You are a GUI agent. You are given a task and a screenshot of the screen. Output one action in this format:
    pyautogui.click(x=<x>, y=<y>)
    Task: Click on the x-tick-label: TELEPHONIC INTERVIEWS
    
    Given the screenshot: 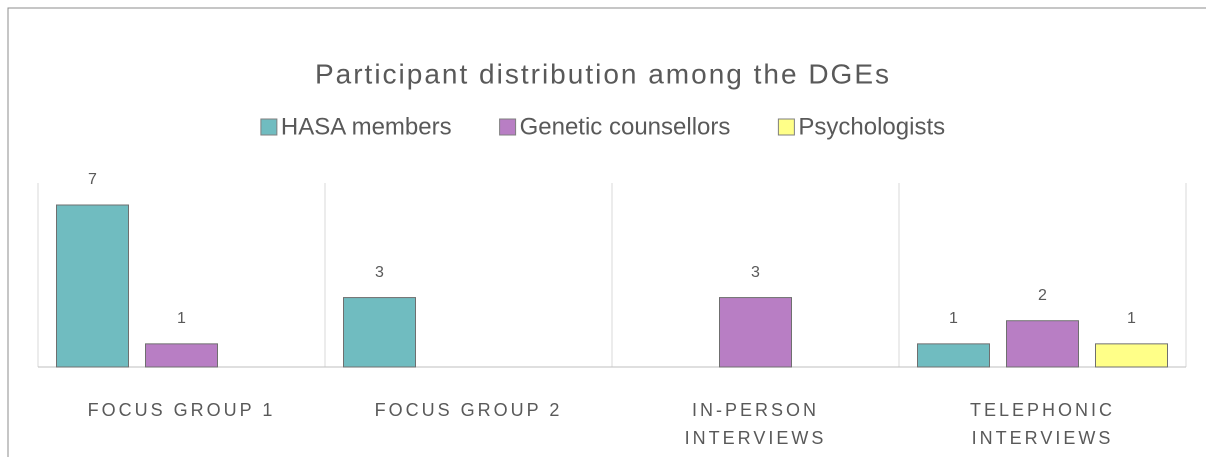 What is the action you would take?
    pyautogui.click(x=1042, y=424)
    